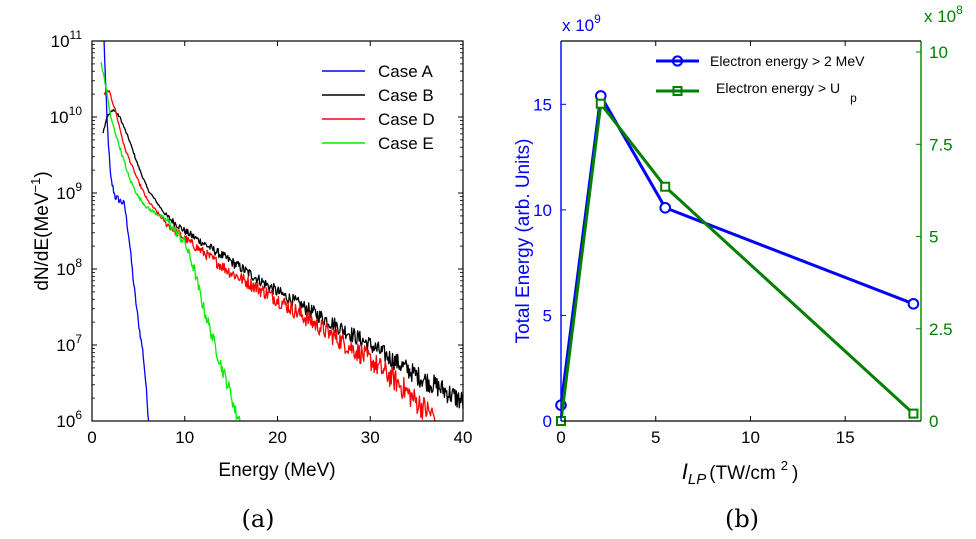 This screenshot has width=976, height=539. I want to click on right-multiplier-base: x 10, so click(940, 16).